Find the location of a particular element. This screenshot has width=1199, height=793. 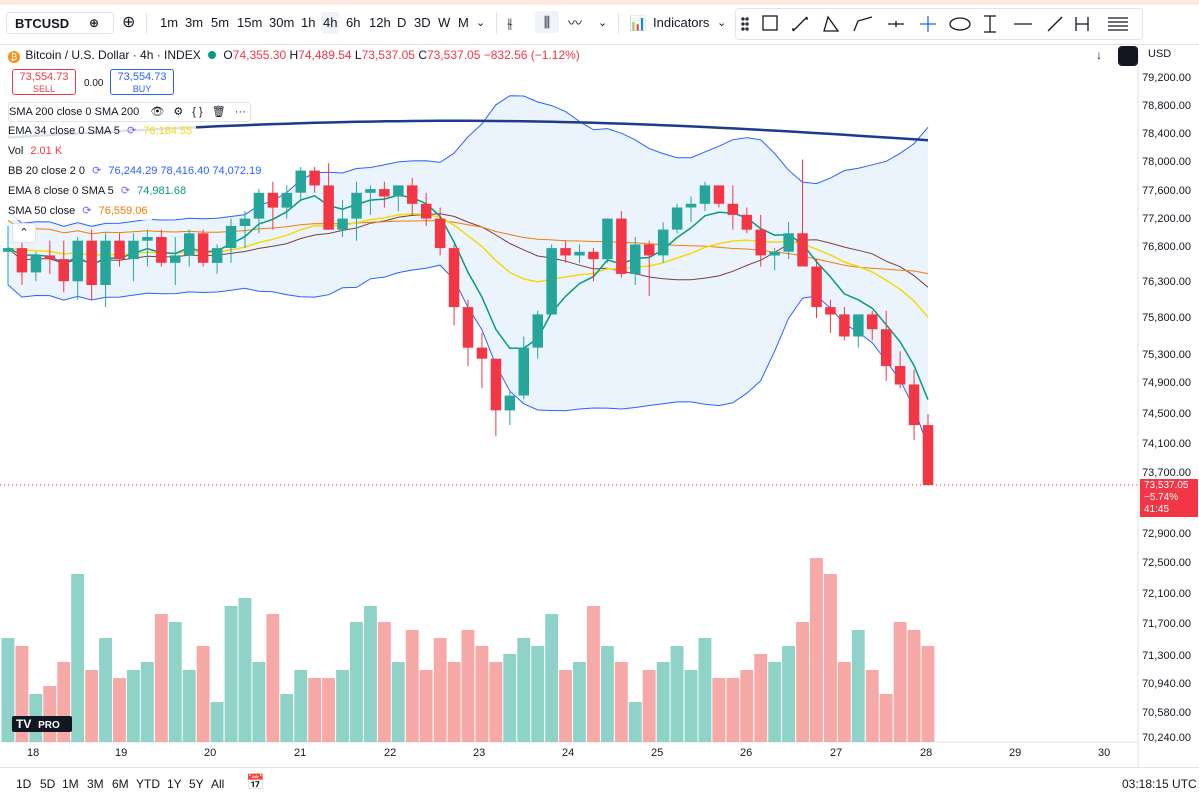

currency-label: USD is located at coordinates (1160, 54).